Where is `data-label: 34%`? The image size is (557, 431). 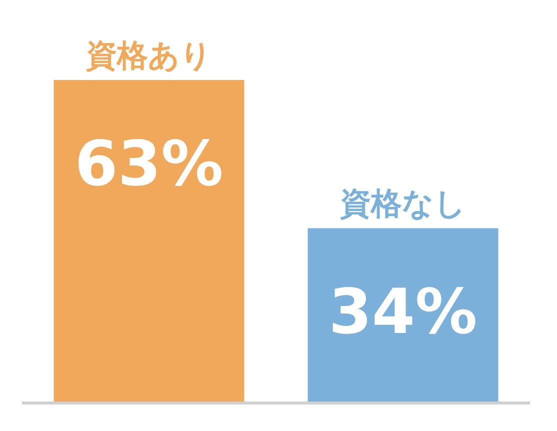
data-label: 34% is located at coordinates (403, 311).